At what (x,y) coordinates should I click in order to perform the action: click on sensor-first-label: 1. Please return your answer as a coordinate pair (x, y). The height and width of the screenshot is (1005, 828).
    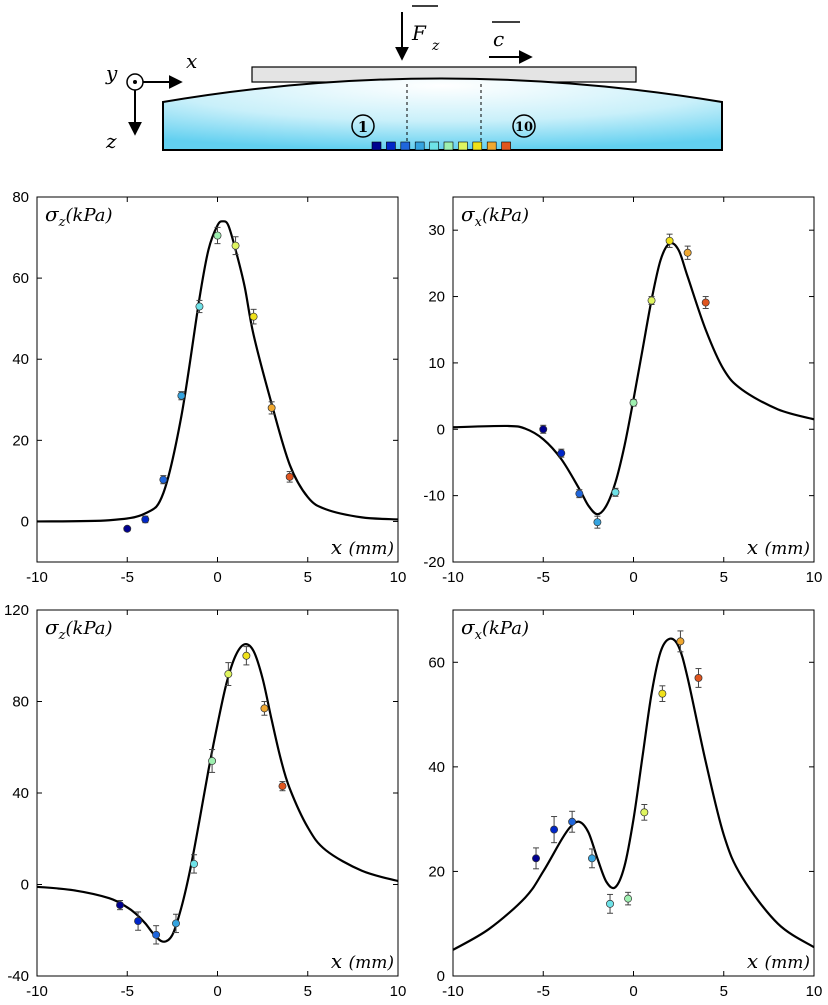
    Looking at the image, I should click on (363, 127).